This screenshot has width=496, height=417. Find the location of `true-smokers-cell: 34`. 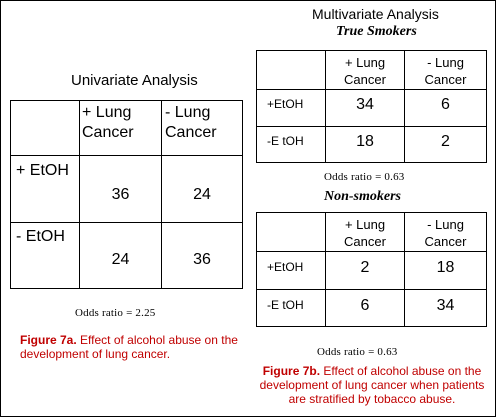

true-smokers-cell: 34 is located at coordinates (365, 108).